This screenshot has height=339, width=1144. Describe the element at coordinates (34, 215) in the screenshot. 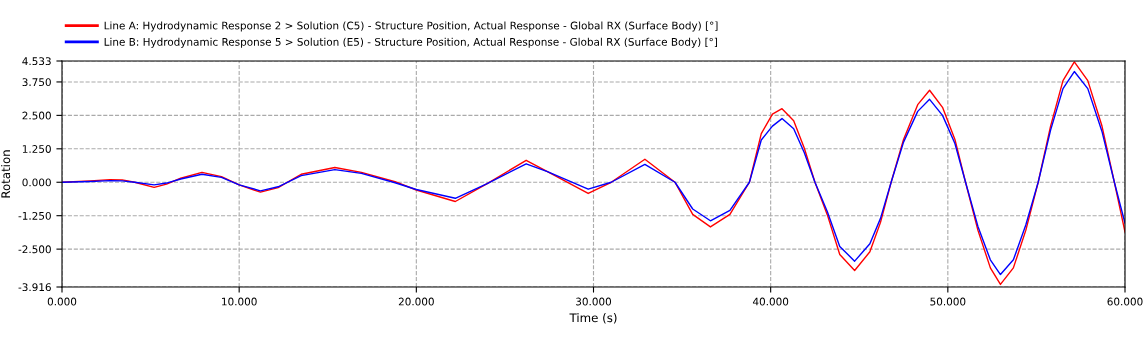

I see `y-tick-label: -1.250` at that location.